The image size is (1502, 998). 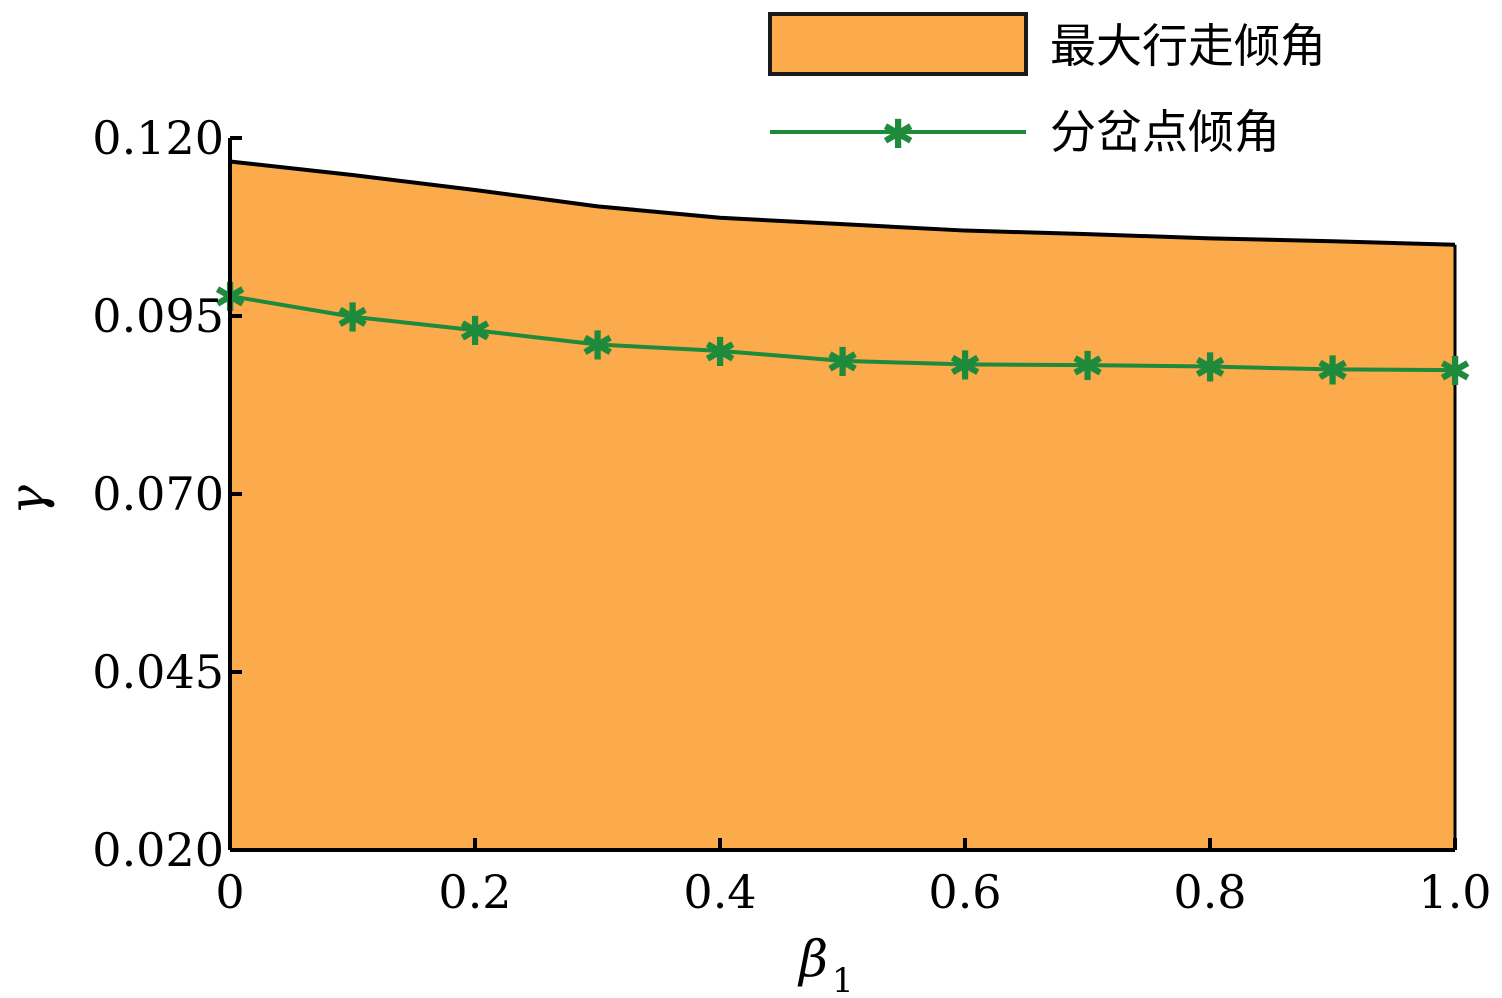 I want to click on x-tick-label: 0.4, so click(x=719, y=892).